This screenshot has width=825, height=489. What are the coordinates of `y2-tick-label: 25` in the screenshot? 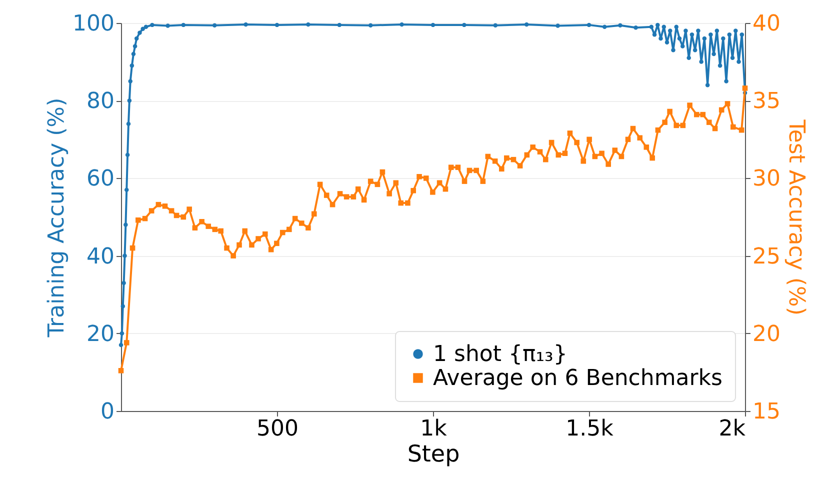 It's located at (766, 257).